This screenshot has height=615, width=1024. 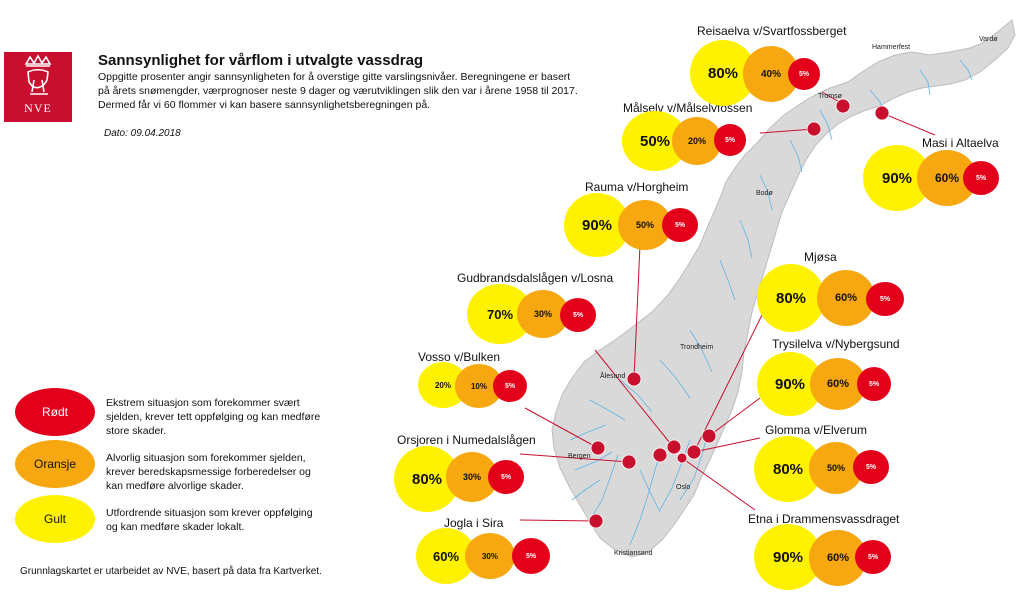 I want to click on region-label-etna: Etna i Drammensvassdraget, so click(x=824, y=519).